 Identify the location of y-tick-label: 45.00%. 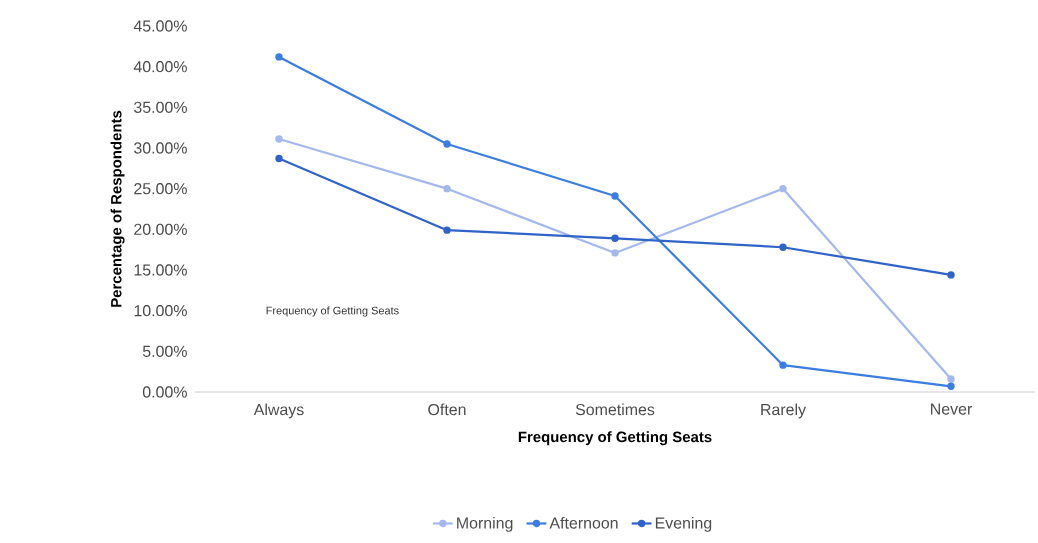
(160, 26).